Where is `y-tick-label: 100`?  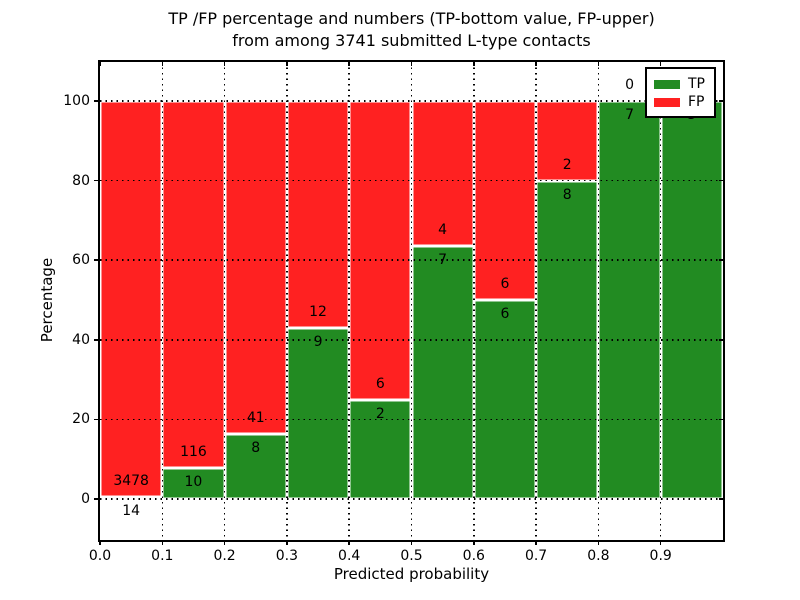
y-tick-label: 100 is located at coordinates (76, 101).